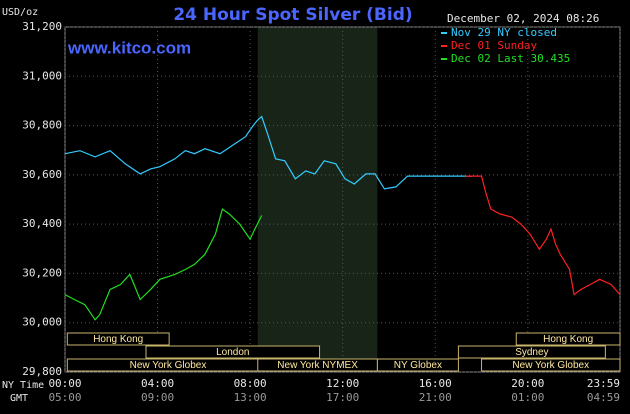  I want to click on chart-title: 24 Hour Spot Silver (Bid), so click(292, 15).